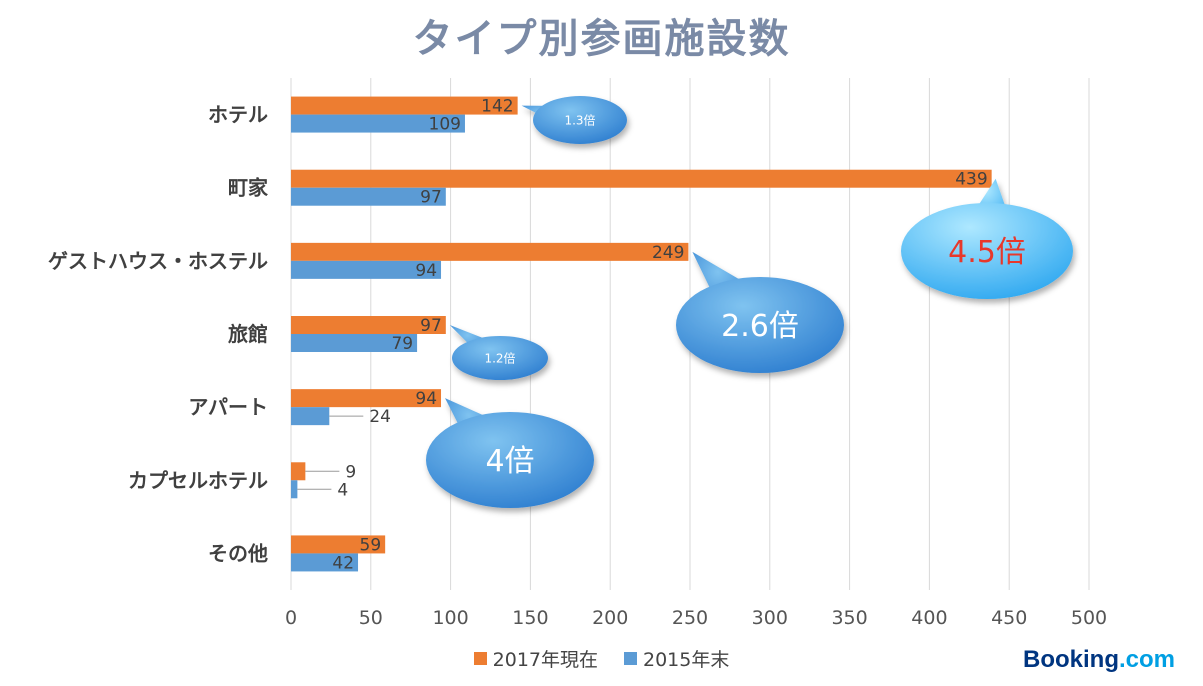 The width and height of the screenshot is (1203, 686). Describe the element at coordinates (228, 407) in the screenshot. I see `category-label: アパート` at that location.